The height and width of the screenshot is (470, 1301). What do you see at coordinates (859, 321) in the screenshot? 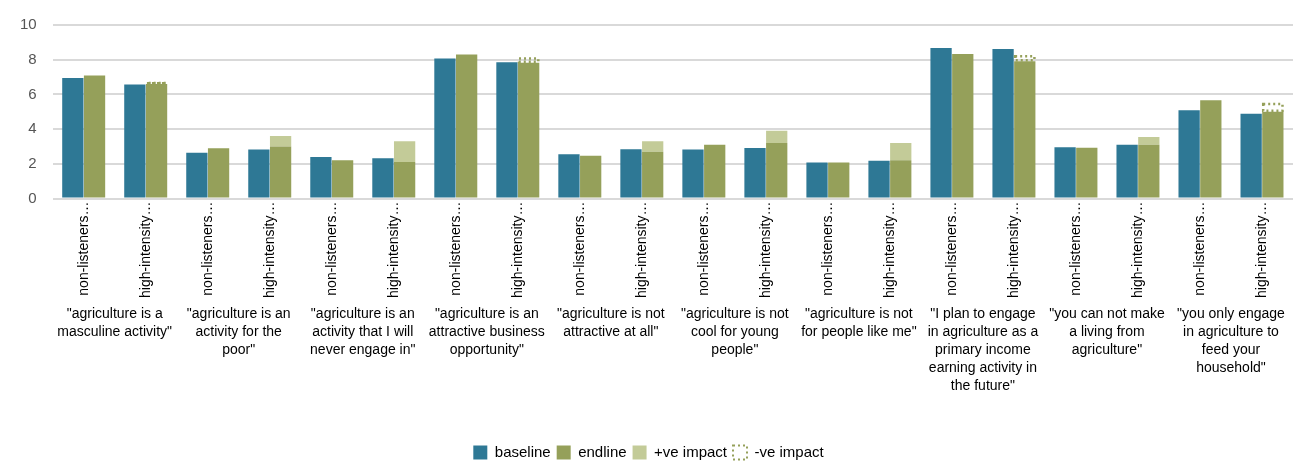
I see `text: "agriculture is not for people like me"` at bounding box center [859, 321].